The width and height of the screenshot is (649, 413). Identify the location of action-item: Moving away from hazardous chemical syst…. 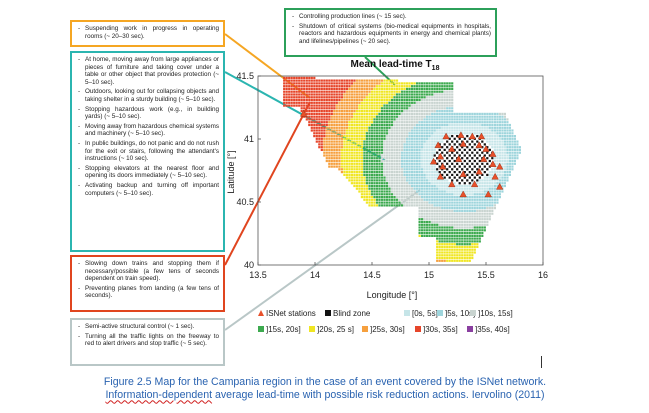
(148, 130).